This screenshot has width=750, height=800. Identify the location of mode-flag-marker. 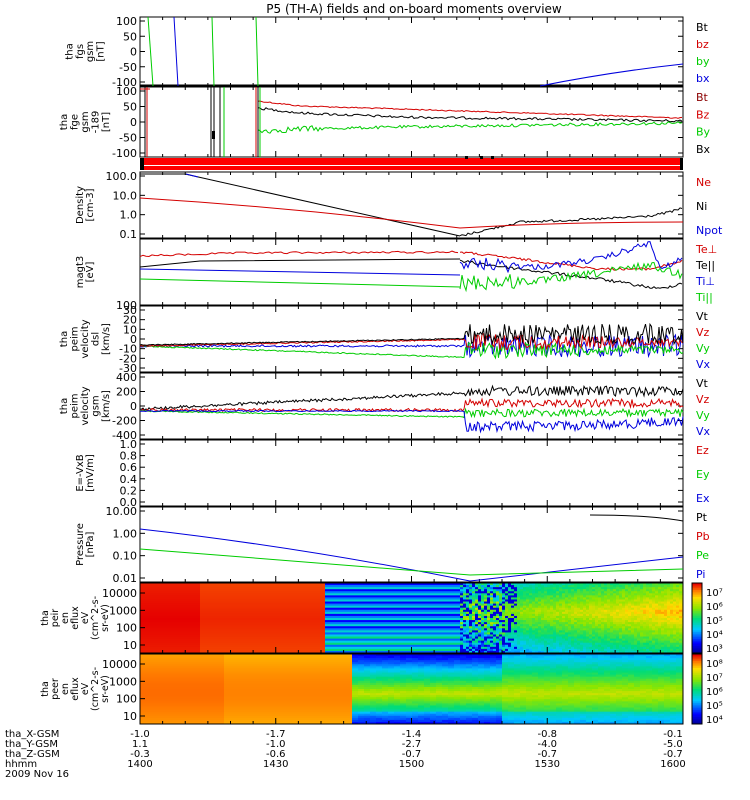
(481, 157).